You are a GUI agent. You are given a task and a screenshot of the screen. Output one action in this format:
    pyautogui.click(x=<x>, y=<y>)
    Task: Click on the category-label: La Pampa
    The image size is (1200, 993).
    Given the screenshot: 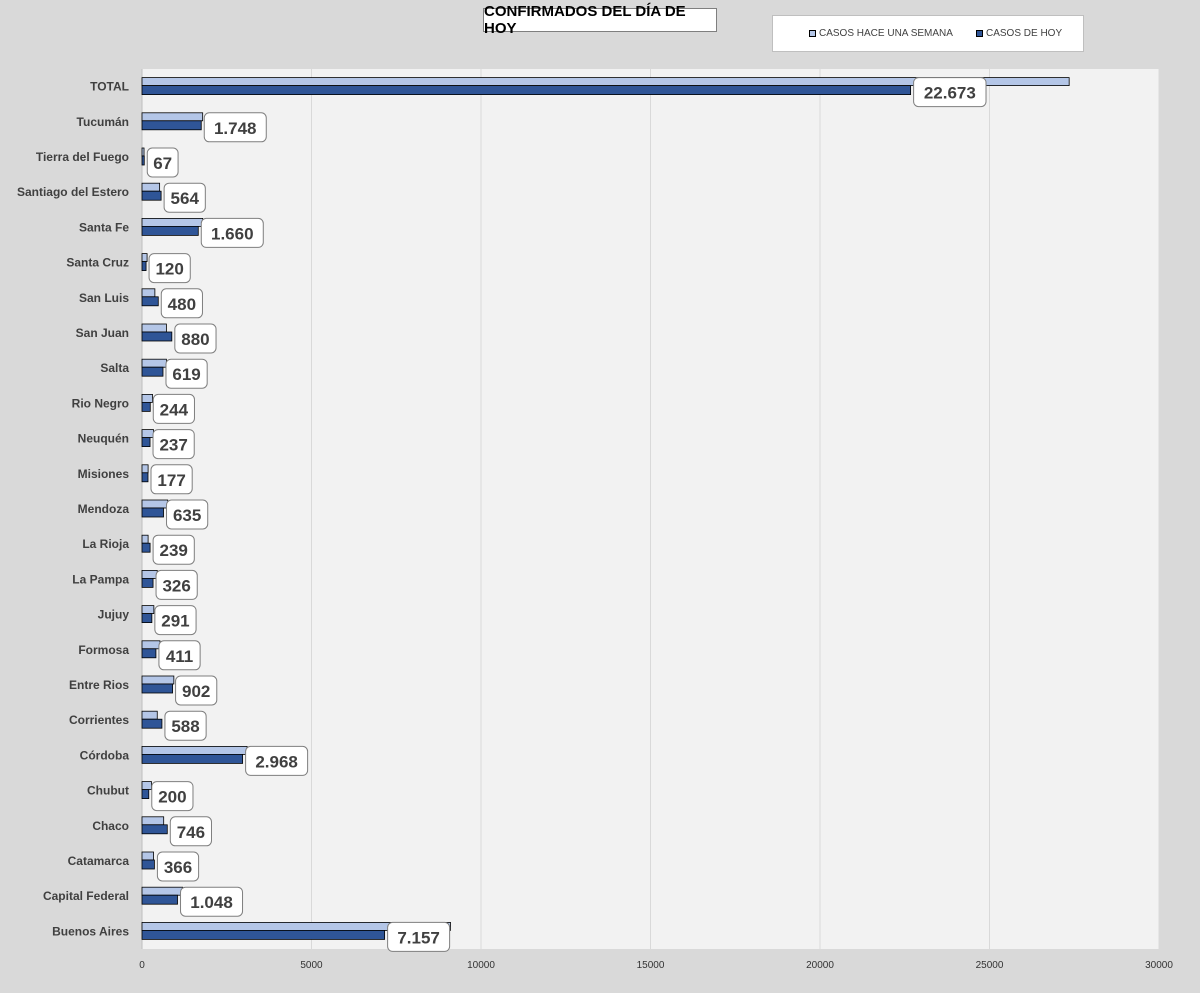 What is the action you would take?
    pyautogui.click(x=100, y=579)
    